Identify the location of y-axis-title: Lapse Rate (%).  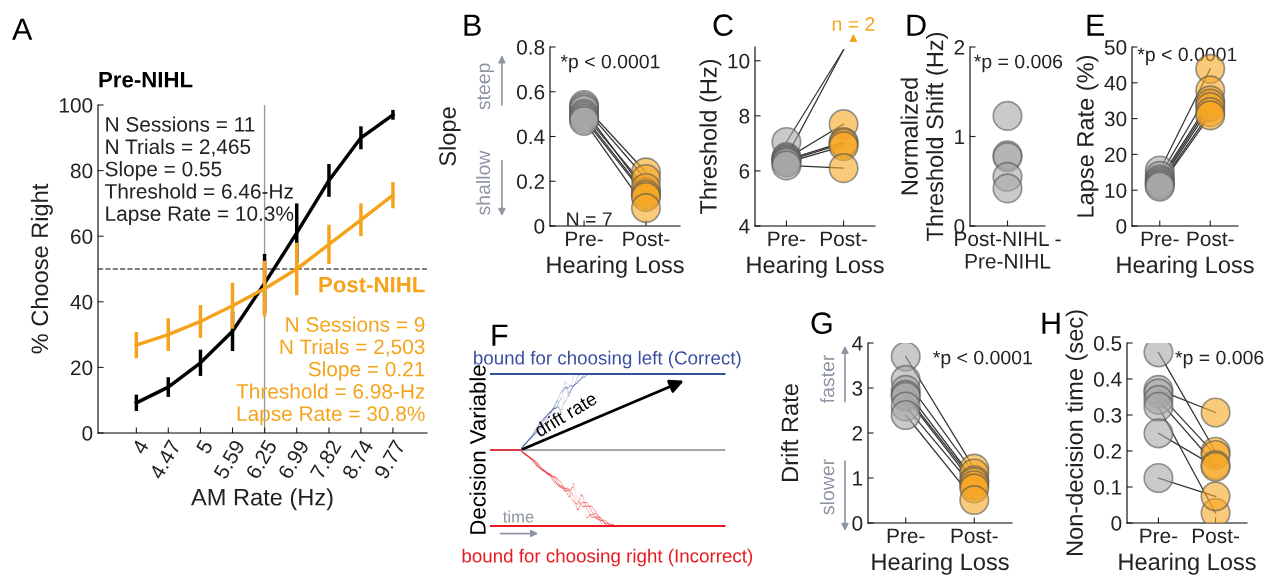
(1087, 136).